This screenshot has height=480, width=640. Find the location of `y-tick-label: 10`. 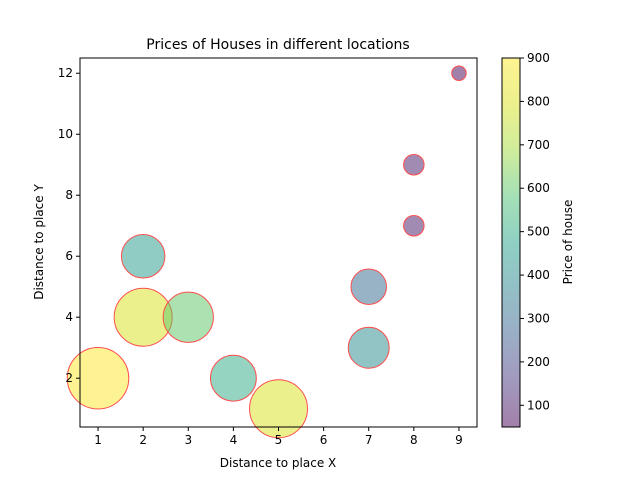

y-tick-label: 10 is located at coordinates (65, 134).